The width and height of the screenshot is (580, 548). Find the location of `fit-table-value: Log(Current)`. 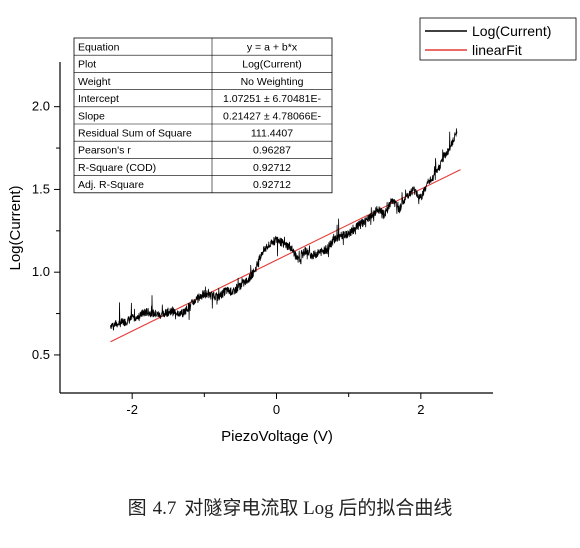

fit-table-value: Log(Current) is located at coordinates (272, 65).